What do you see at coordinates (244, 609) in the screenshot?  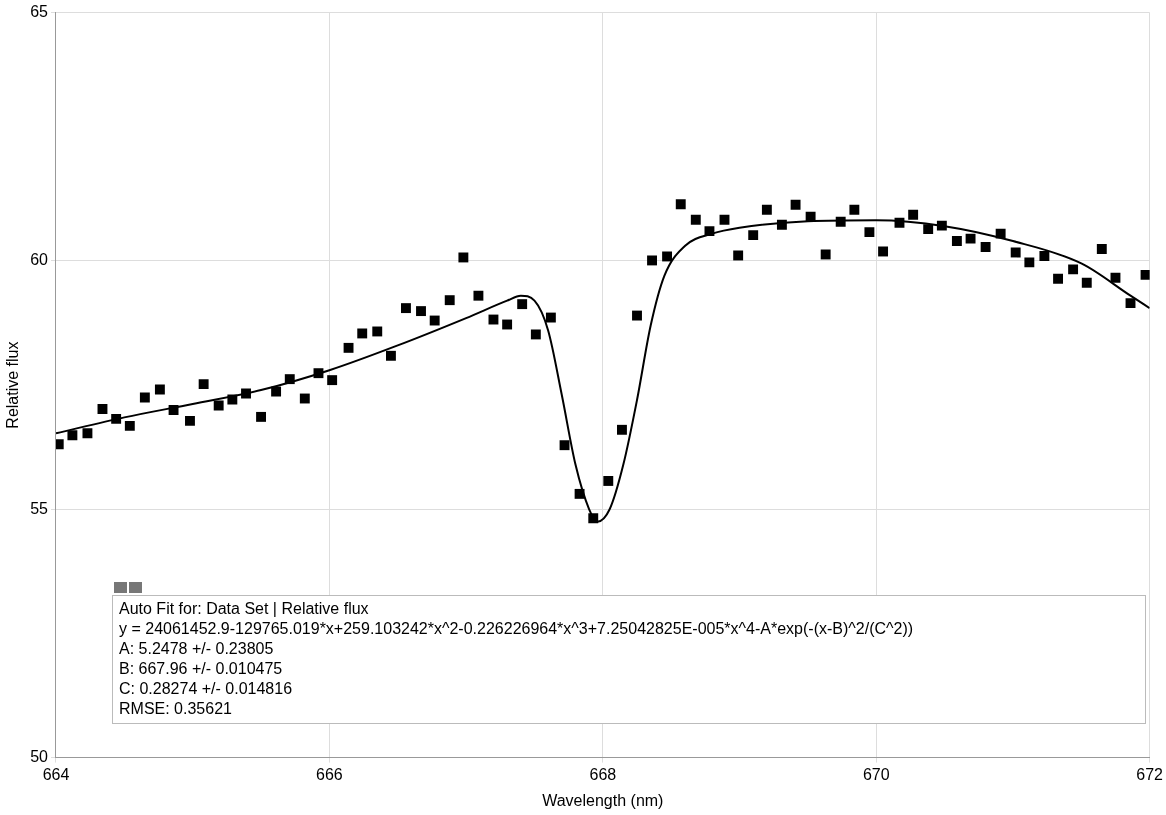 I see `annotation: Auto Fit for: Data Set | Relative flux` at bounding box center [244, 609].